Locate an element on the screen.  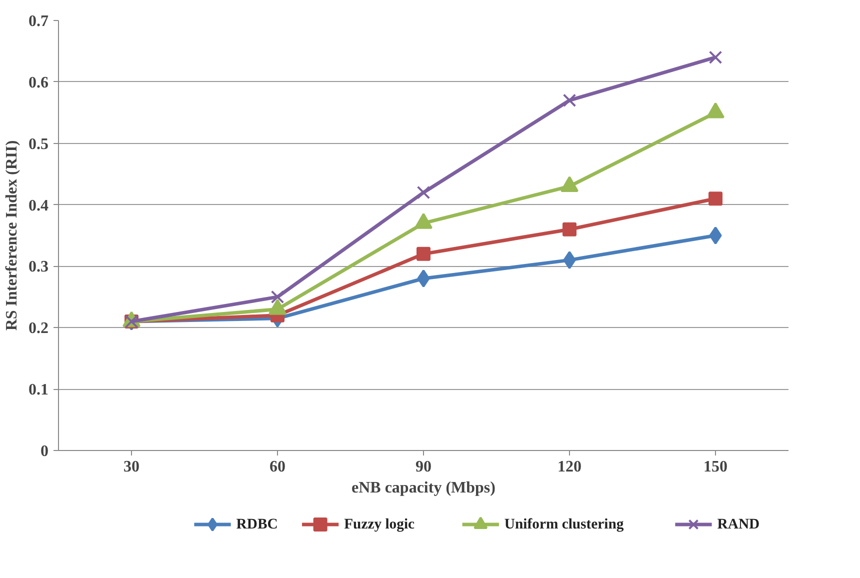
legend-label: Uniform clustering is located at coordinates (564, 524).